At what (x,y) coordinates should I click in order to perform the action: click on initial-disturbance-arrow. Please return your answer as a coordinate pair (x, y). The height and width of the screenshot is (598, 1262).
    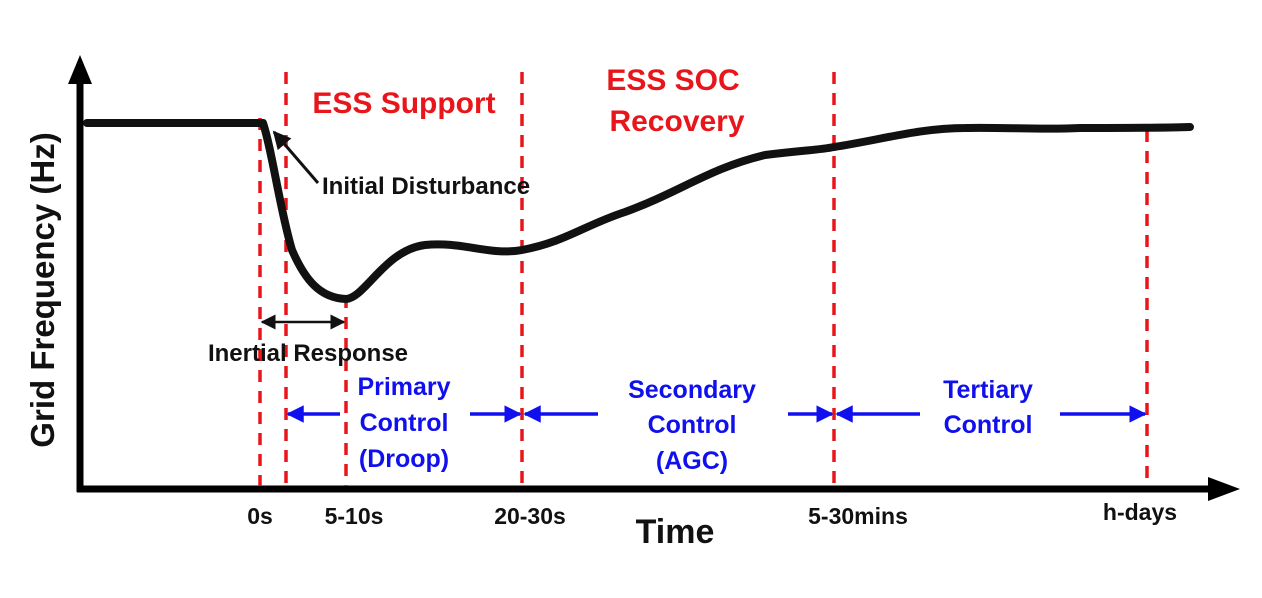
    Looking at the image, I should click on (296, 157).